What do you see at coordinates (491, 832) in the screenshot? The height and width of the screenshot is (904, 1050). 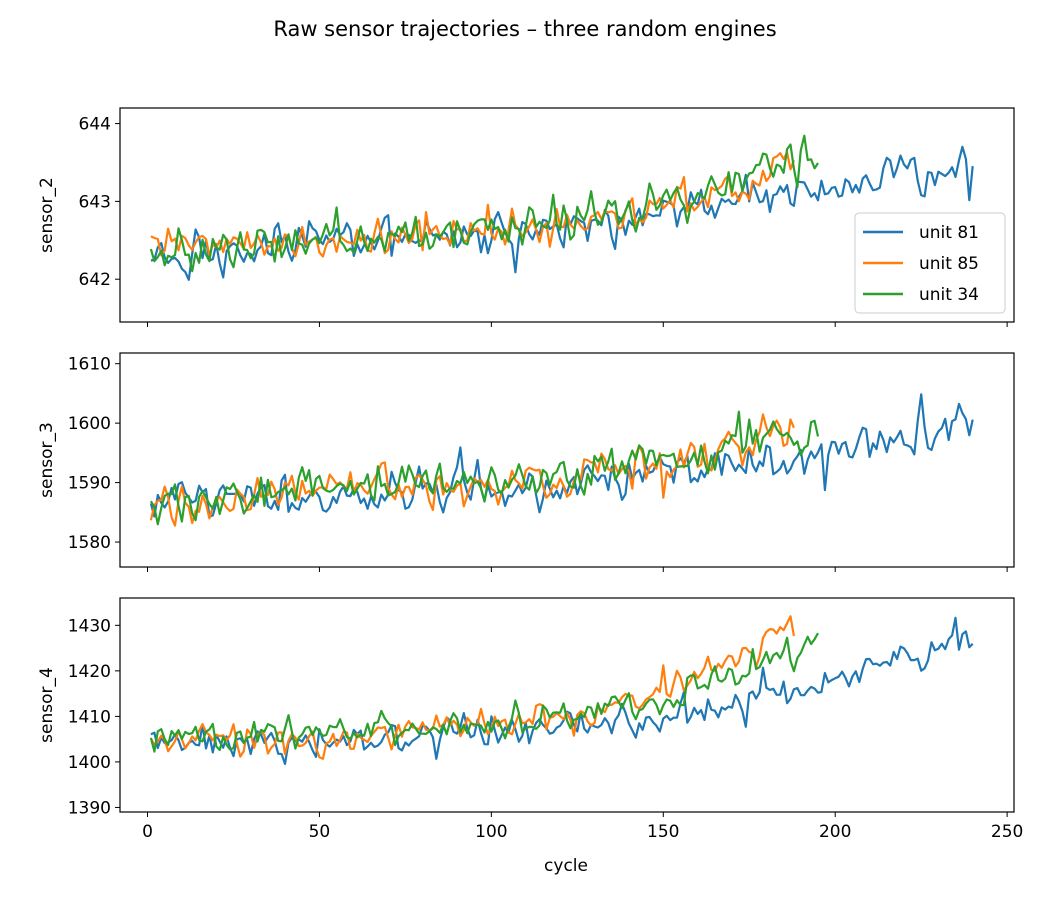 I see `x-tick-label: 100` at bounding box center [491, 832].